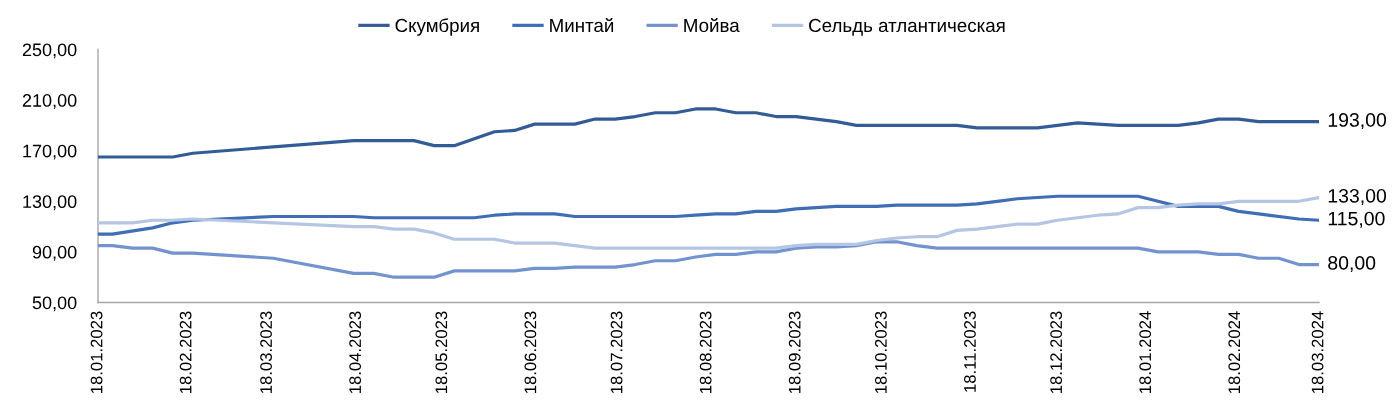 This screenshot has width=1394, height=403. What do you see at coordinates (50, 203) in the screenshot?
I see `y-tick-label: 130,00` at bounding box center [50, 203].